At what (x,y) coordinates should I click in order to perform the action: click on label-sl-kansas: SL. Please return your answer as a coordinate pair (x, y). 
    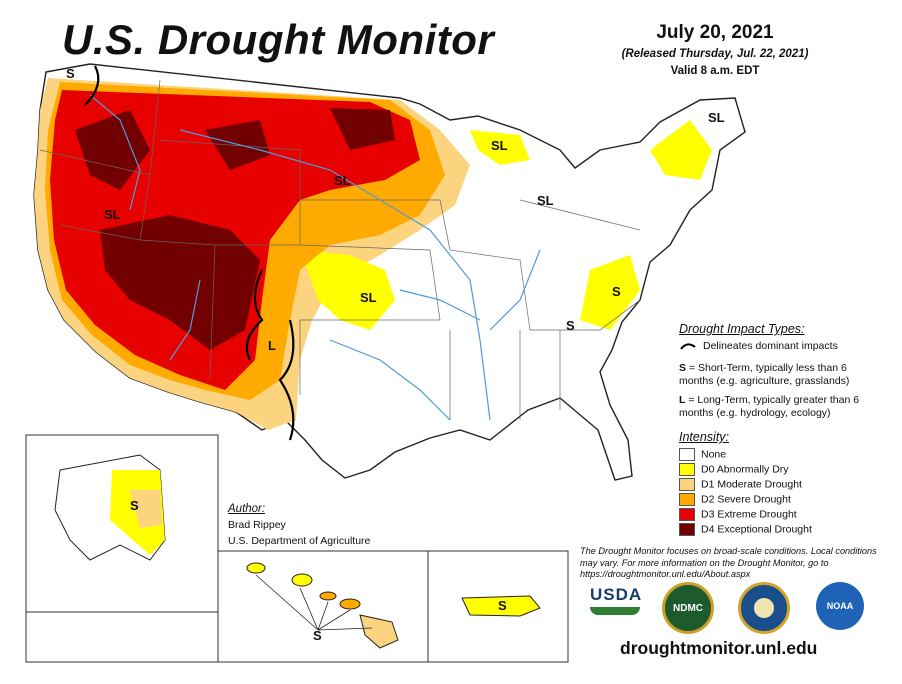
    Looking at the image, I should click on (368, 297).